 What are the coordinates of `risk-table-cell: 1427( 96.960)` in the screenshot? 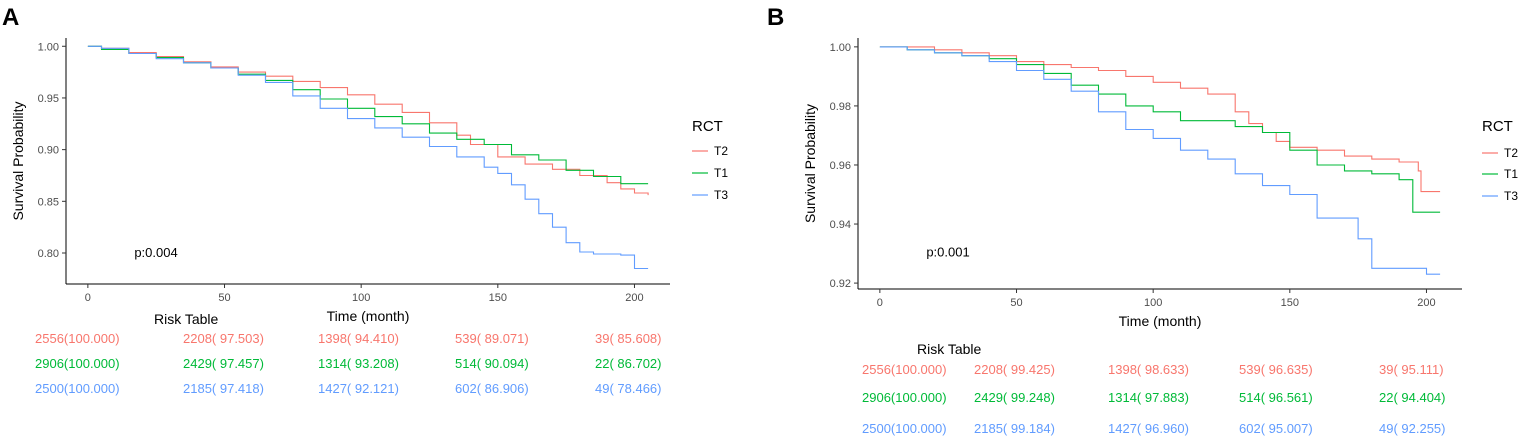 It's located at (1148, 428).